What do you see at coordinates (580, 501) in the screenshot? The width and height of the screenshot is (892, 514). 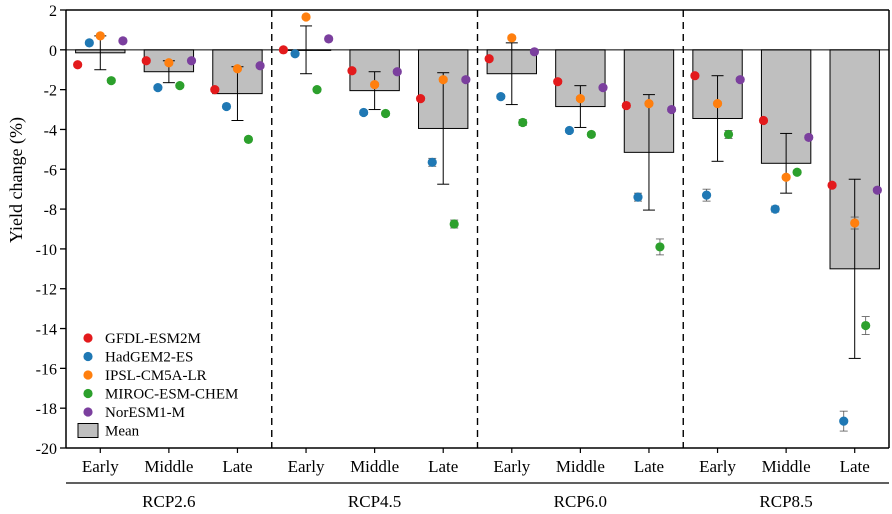 I see `group-label: RCP6.0` at bounding box center [580, 501].